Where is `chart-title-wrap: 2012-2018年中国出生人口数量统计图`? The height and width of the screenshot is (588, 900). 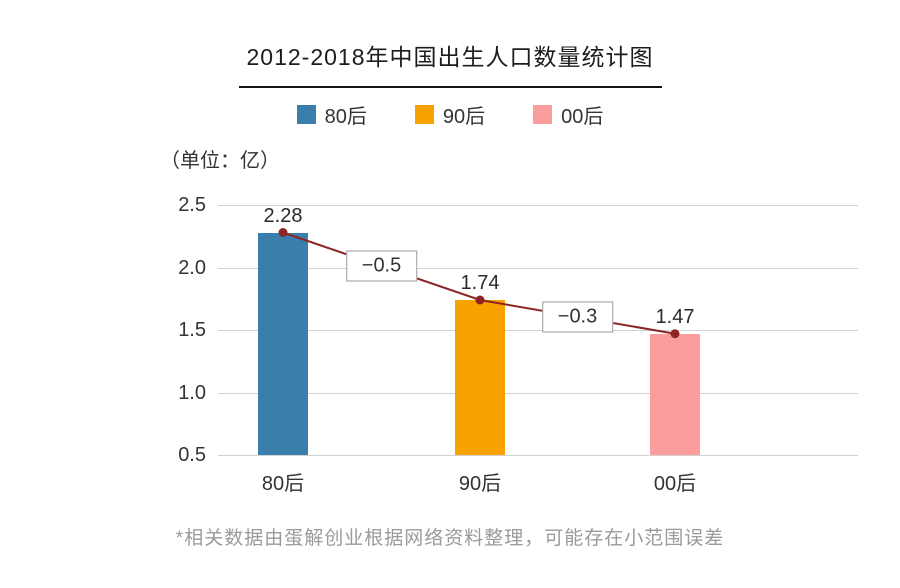
chart-title-wrap: 2012-2018年中国出生人口数量统计图 is located at coordinates (450, 63).